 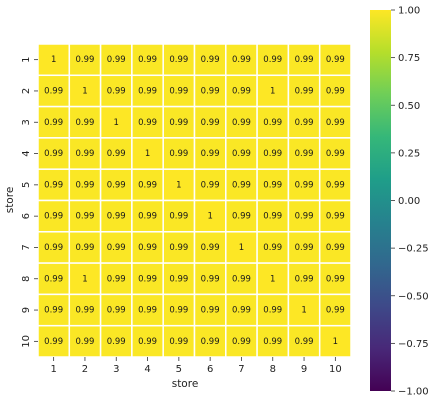 I want to click on colorbar-tick-label: 1.00, so click(x=409, y=11).